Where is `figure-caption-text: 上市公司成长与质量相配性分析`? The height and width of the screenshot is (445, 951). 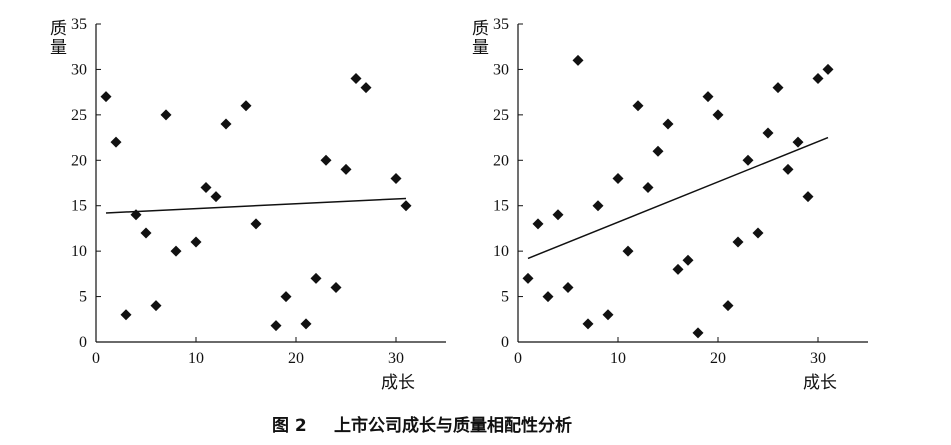
figure-caption-text: 上市公司成长与质量相配性分析 is located at coordinates (453, 425).